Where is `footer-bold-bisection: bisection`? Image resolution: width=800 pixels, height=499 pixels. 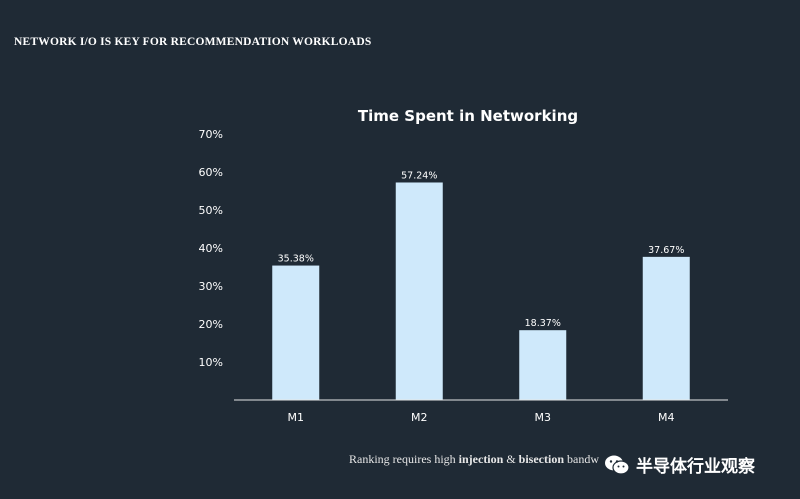
footer-bold-bisection: bisection is located at coordinates (541, 459).